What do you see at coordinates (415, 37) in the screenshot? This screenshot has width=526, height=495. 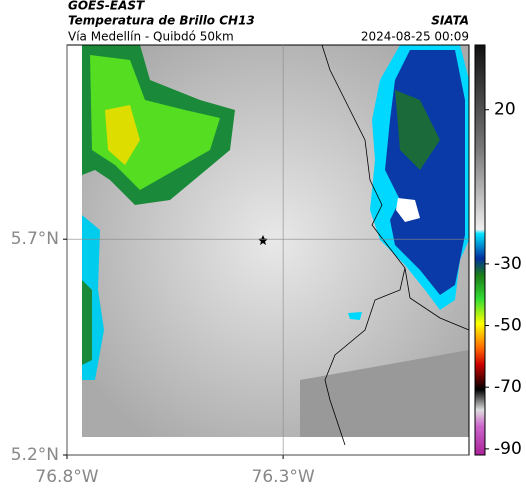 I see `timestamp: 2024-08-25 00:09` at bounding box center [415, 37].